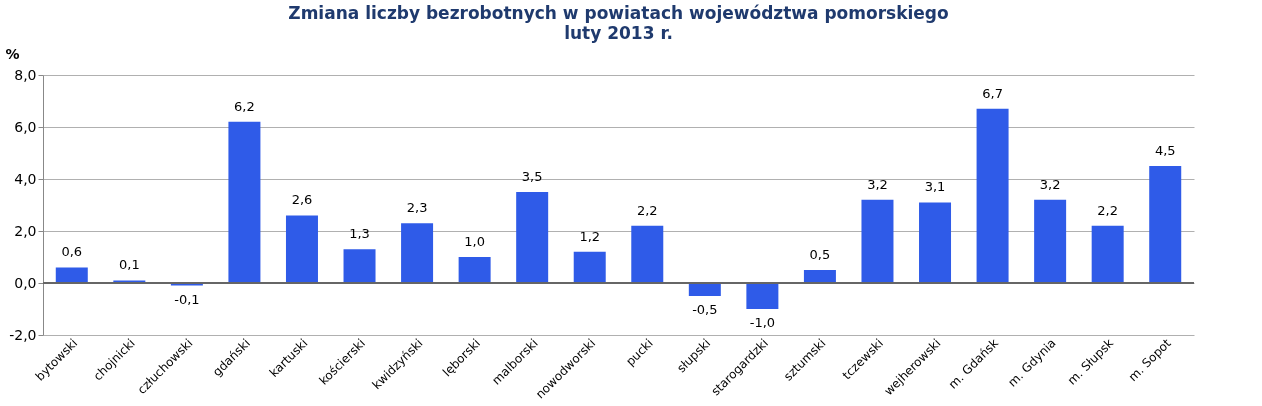 The width and height of the screenshot is (1262, 406). Describe the element at coordinates (1165, 150) in the screenshot. I see `data-label: 4,5` at that location.